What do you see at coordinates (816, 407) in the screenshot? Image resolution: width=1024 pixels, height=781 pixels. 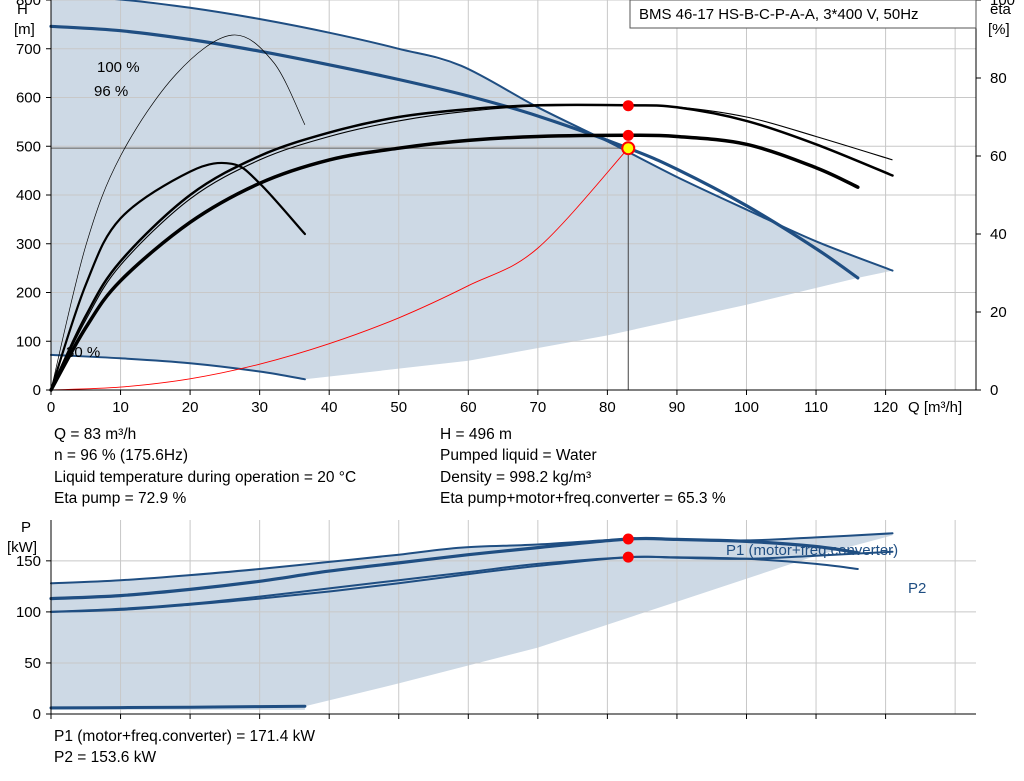 I see `flow-x-tick-label: 110` at bounding box center [816, 407].